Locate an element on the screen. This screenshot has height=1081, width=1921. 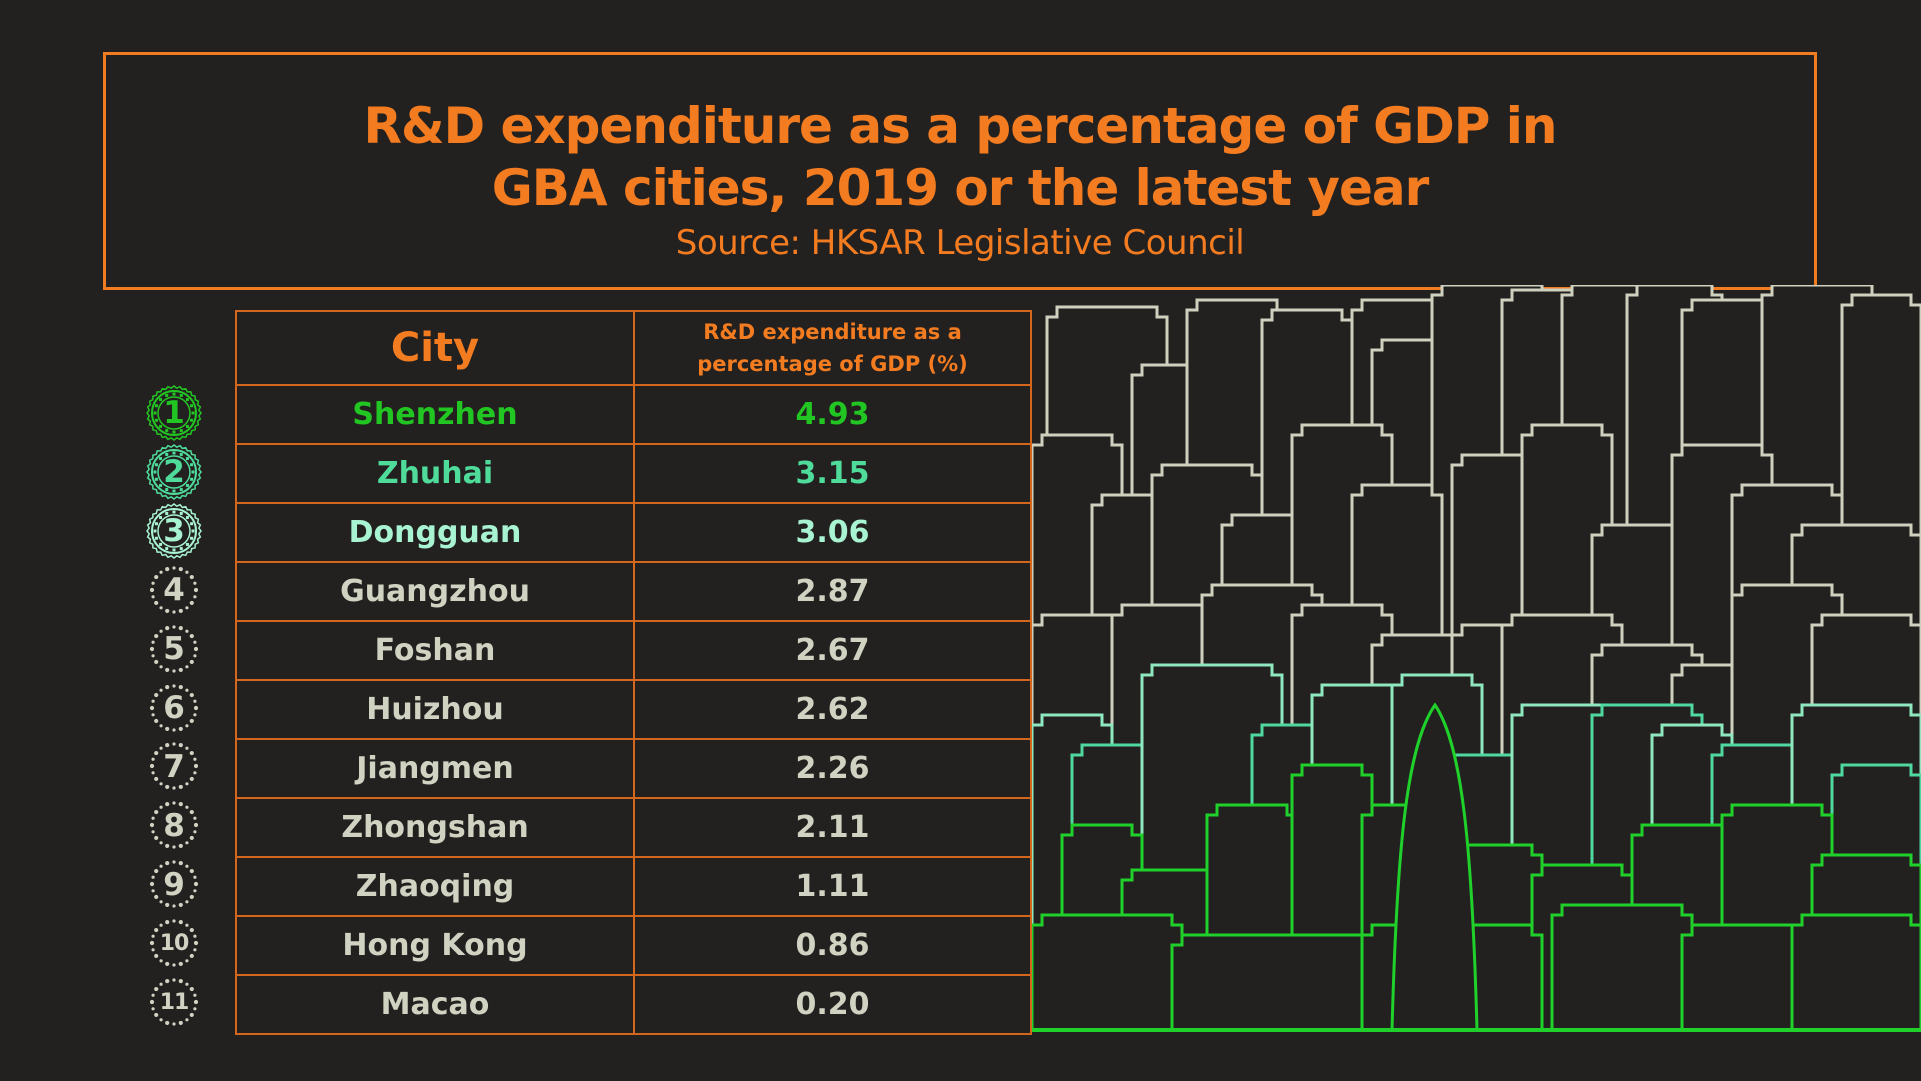
value-cell: 0.20 is located at coordinates (832, 1004).